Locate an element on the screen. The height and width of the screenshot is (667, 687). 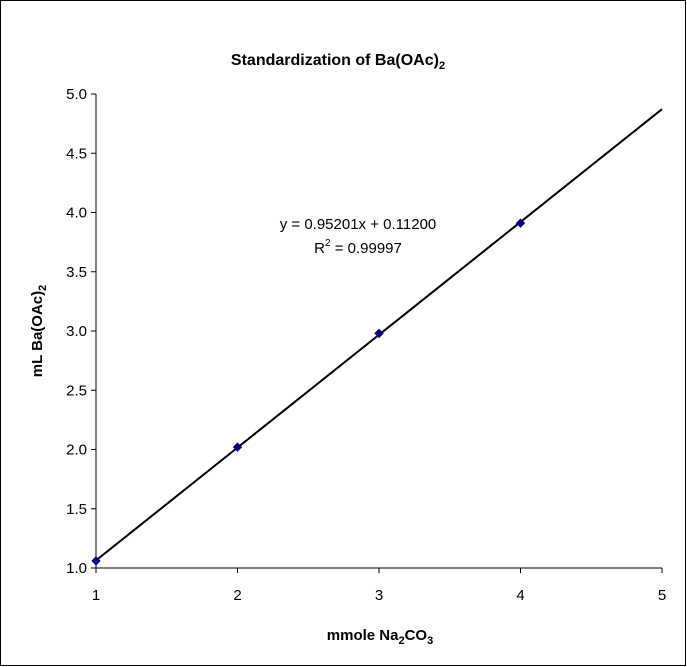
y-tick-label: 2.0 is located at coordinates (76, 450).